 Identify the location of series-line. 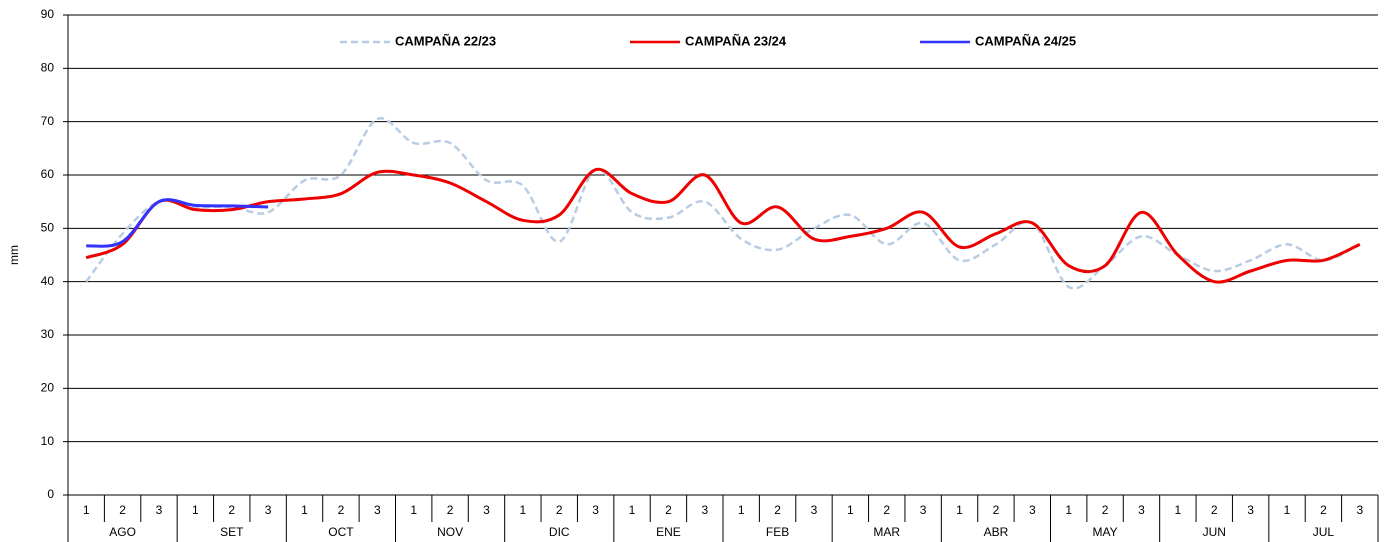
(177, 223).